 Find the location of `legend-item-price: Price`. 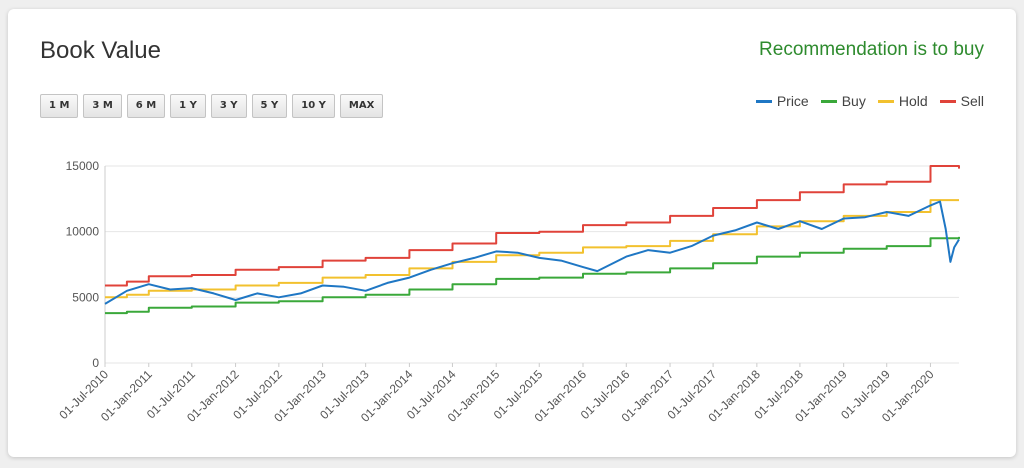

legend-item-price: Price is located at coordinates (782, 101).